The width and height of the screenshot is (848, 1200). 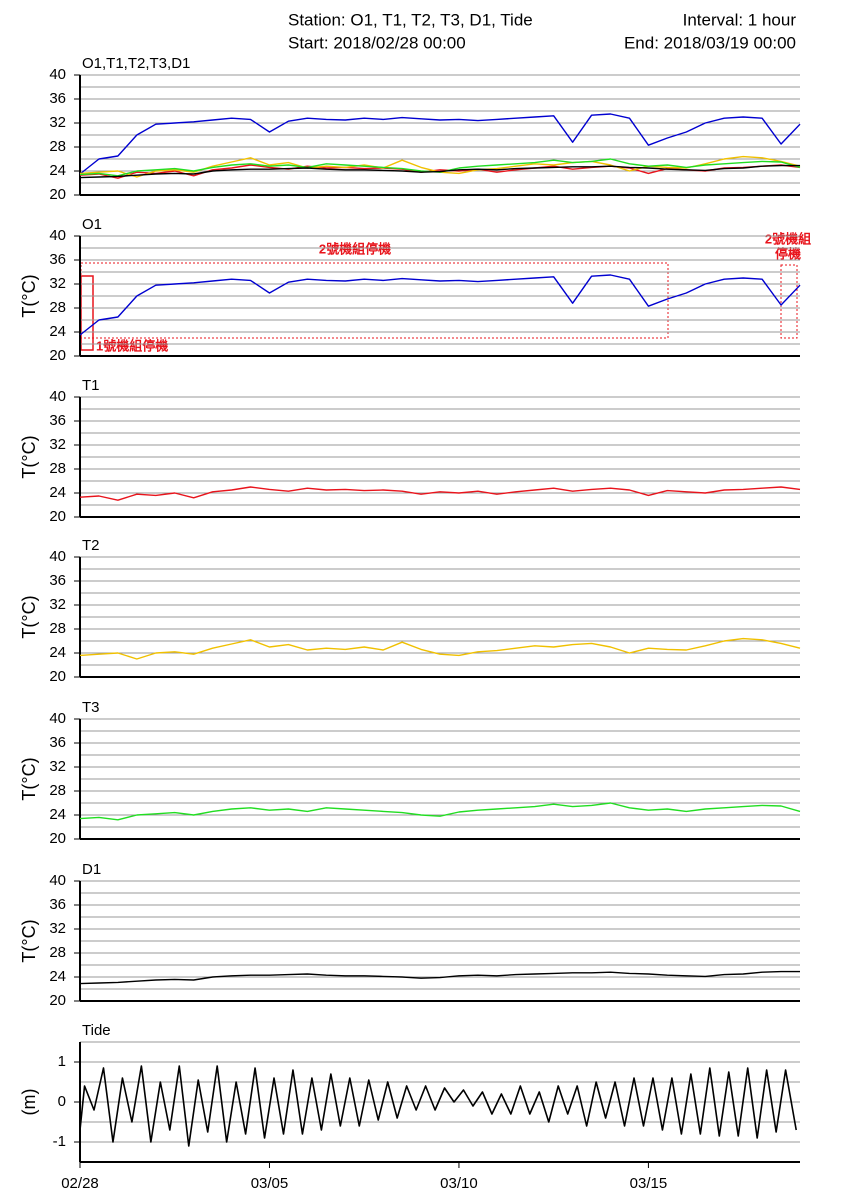 I want to click on y-tick-label: -1, so click(x=59, y=1141).